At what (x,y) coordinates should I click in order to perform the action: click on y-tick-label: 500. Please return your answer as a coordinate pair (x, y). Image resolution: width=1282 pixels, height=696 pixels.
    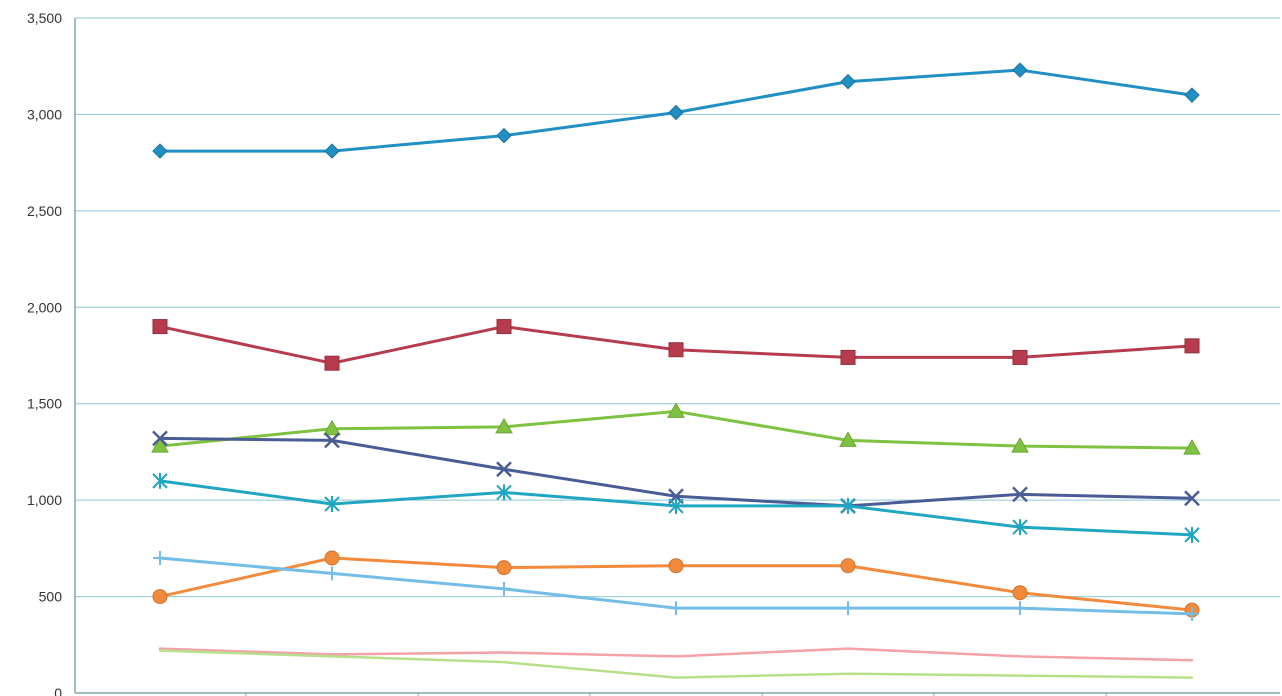
    Looking at the image, I should click on (51, 597).